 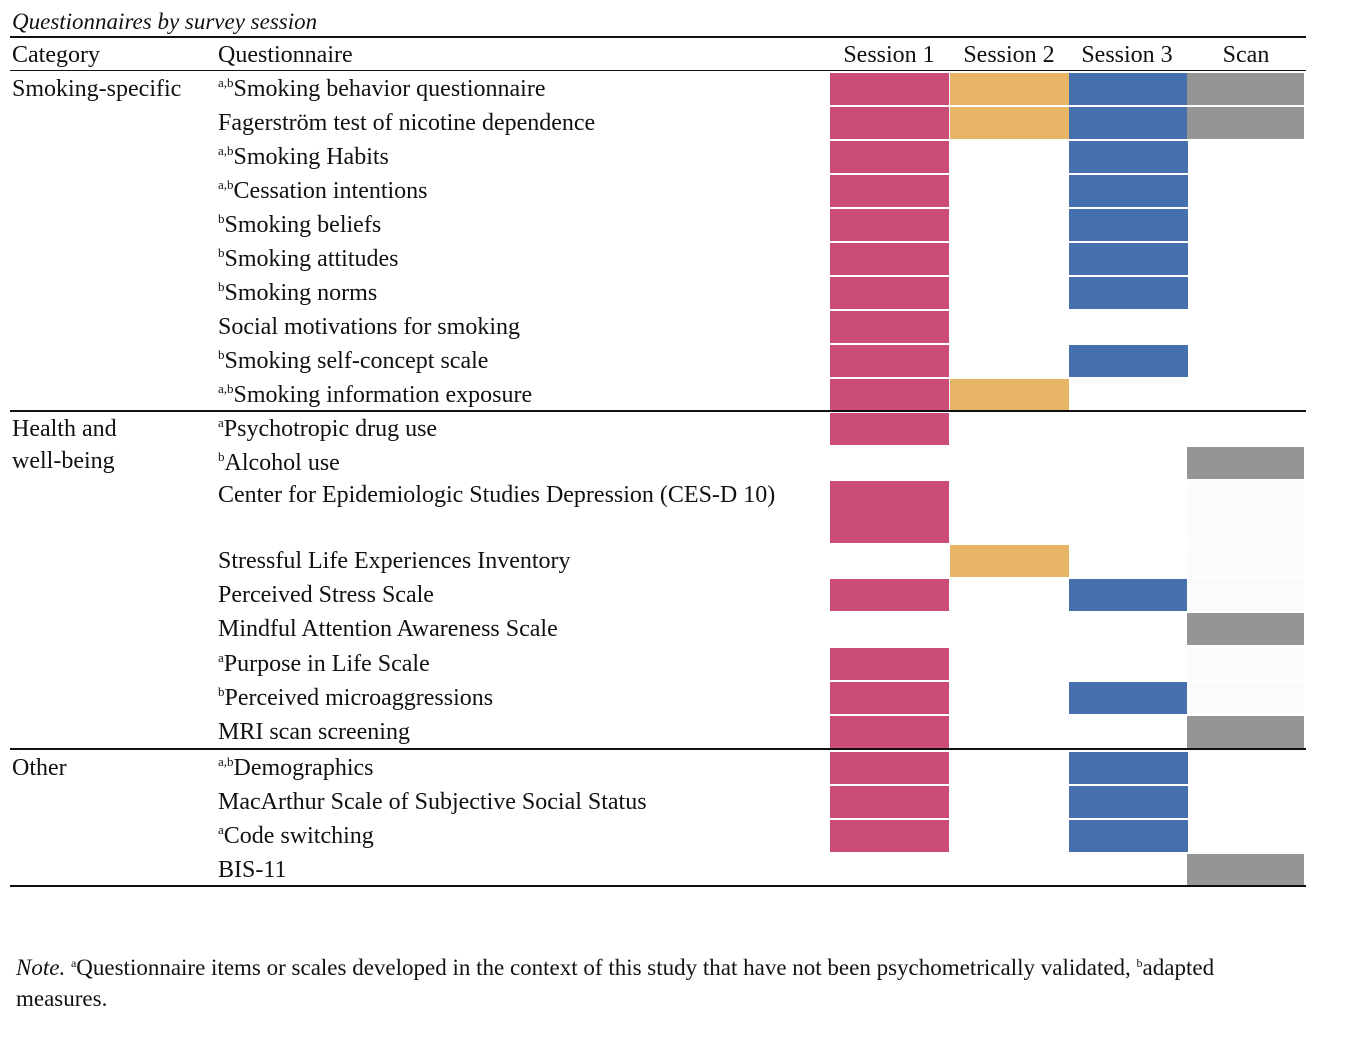 I want to click on header-rule, so click(x=658, y=70).